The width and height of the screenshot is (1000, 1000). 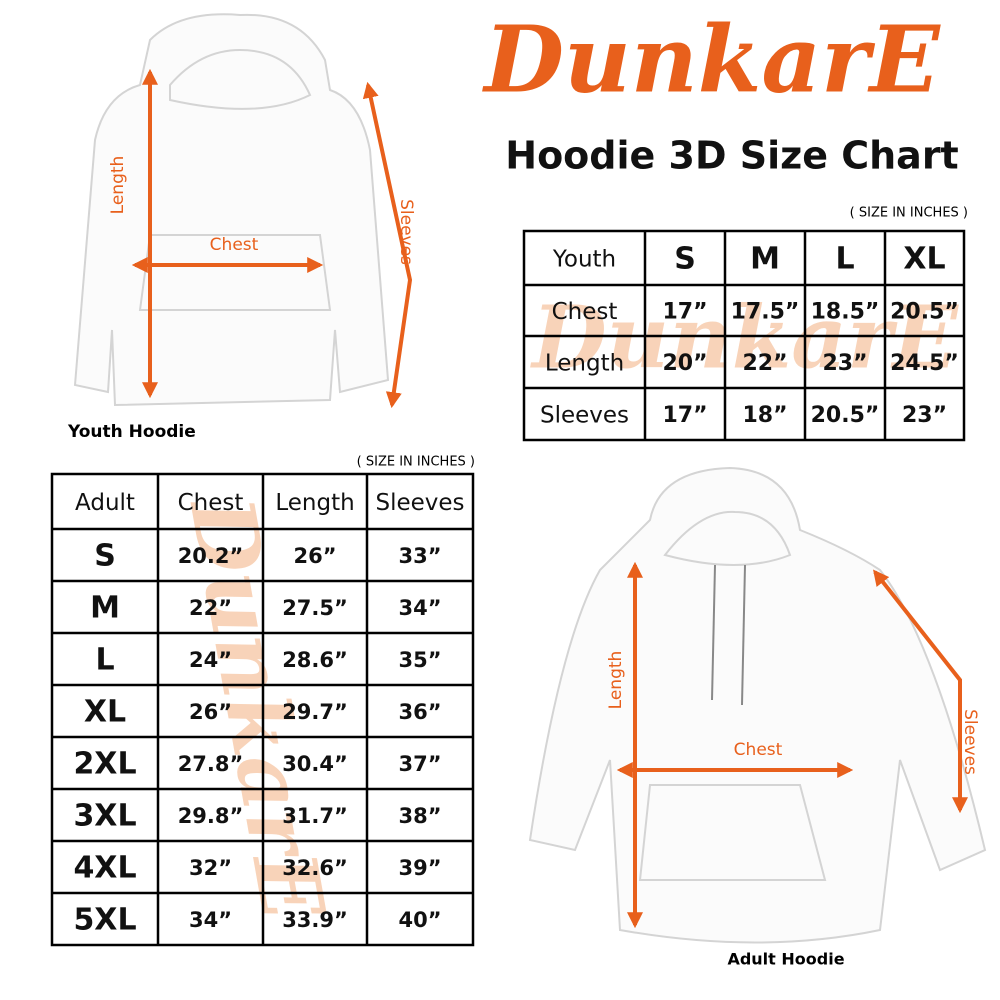 I want to click on table-cell: 20”, so click(x=684, y=363).